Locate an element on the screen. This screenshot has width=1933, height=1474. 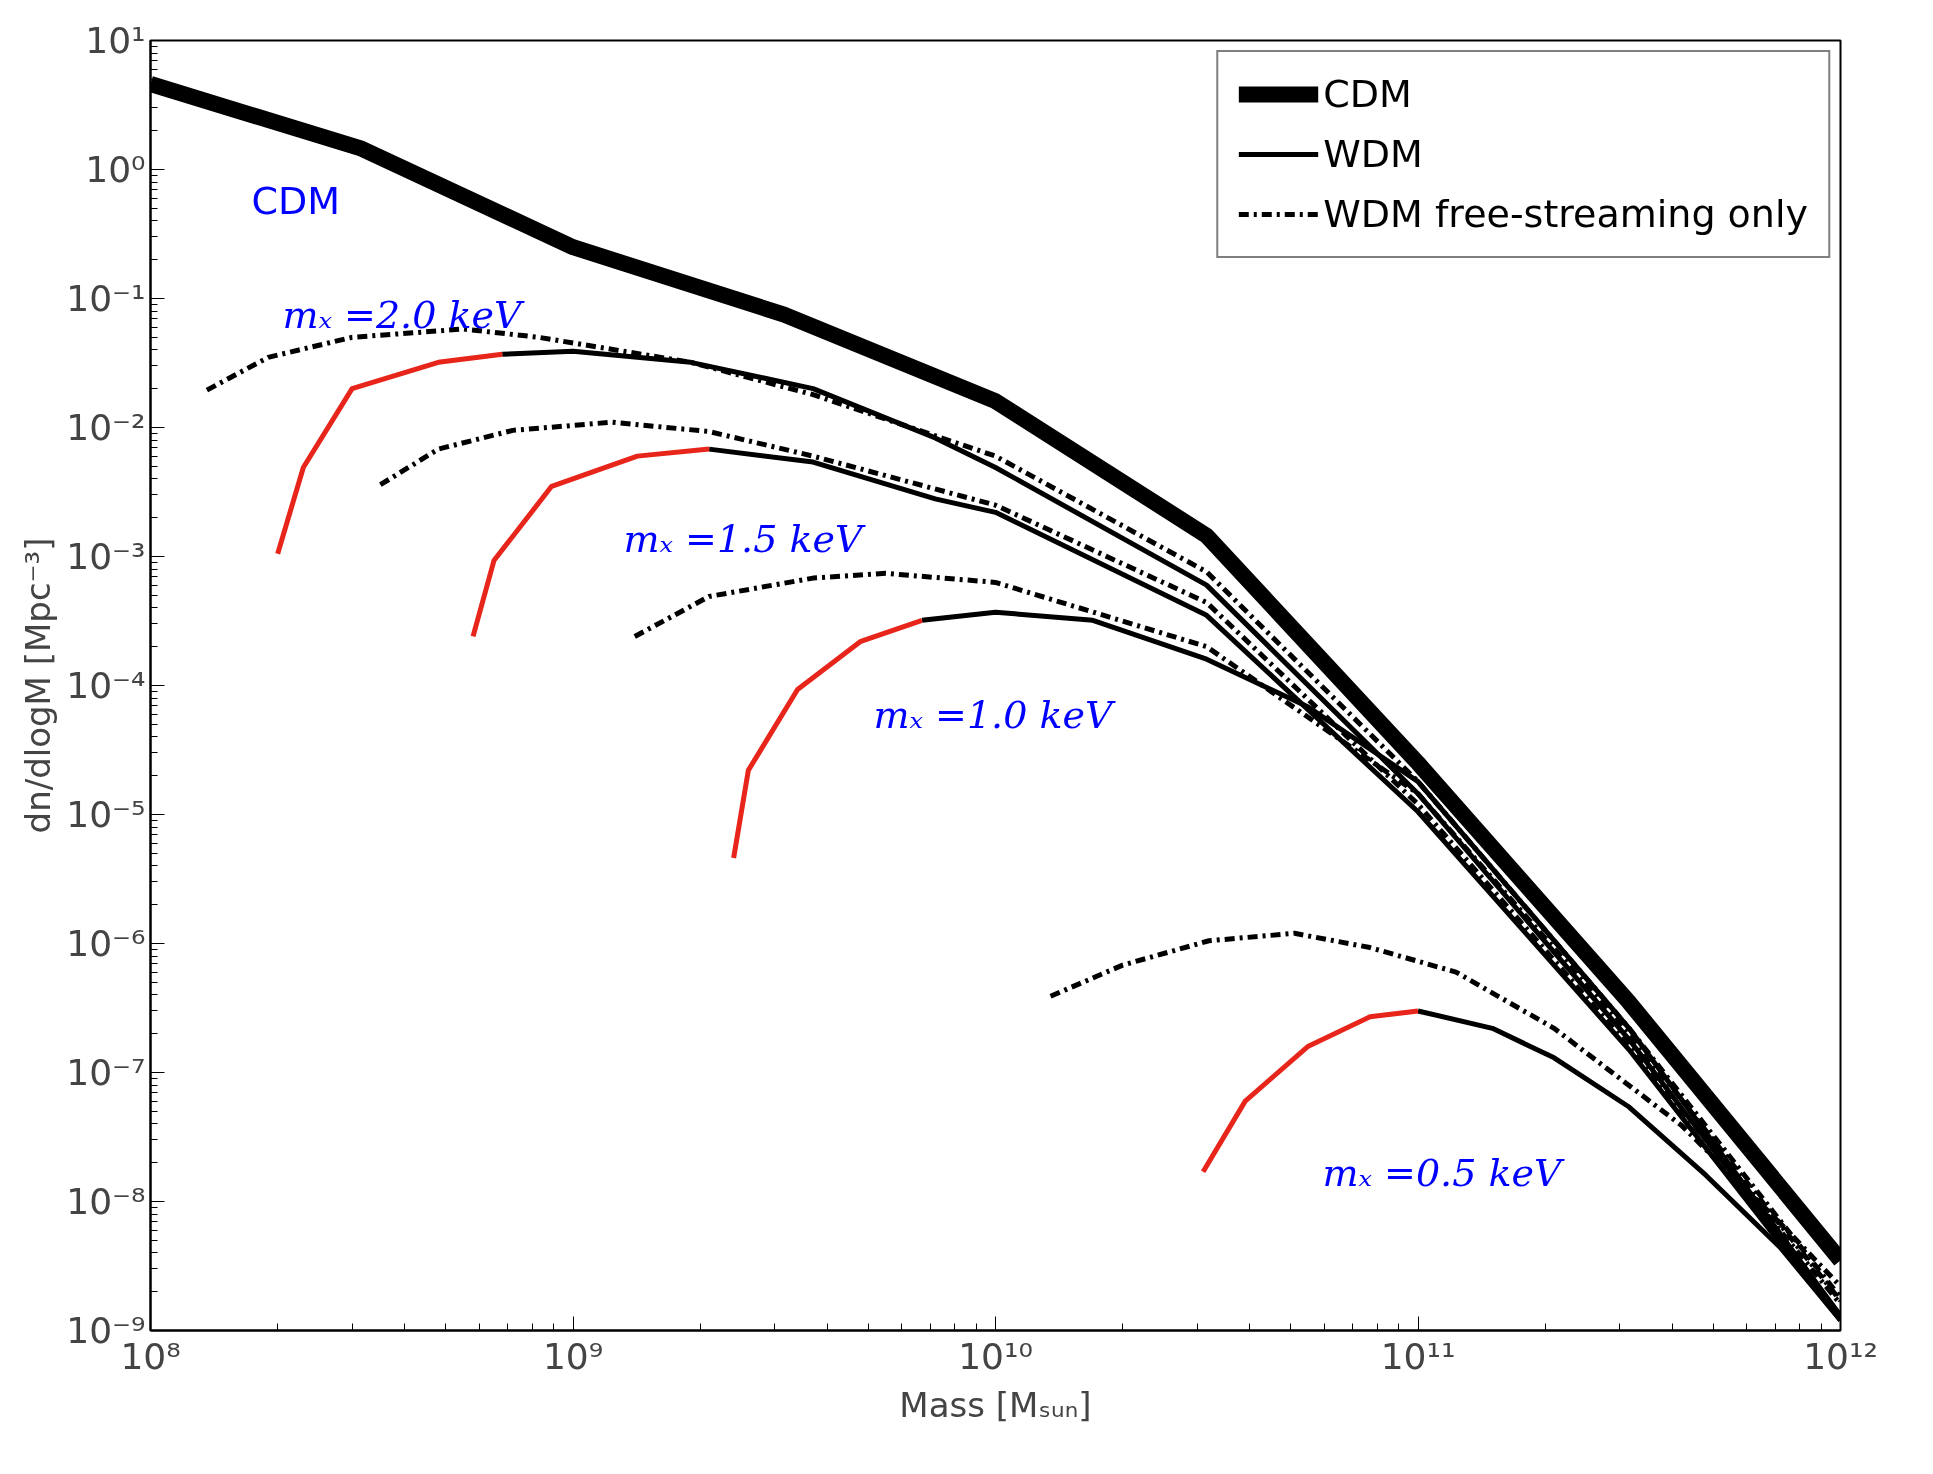
annotation: mₓ =1.5 keV is located at coordinates (744, 538).